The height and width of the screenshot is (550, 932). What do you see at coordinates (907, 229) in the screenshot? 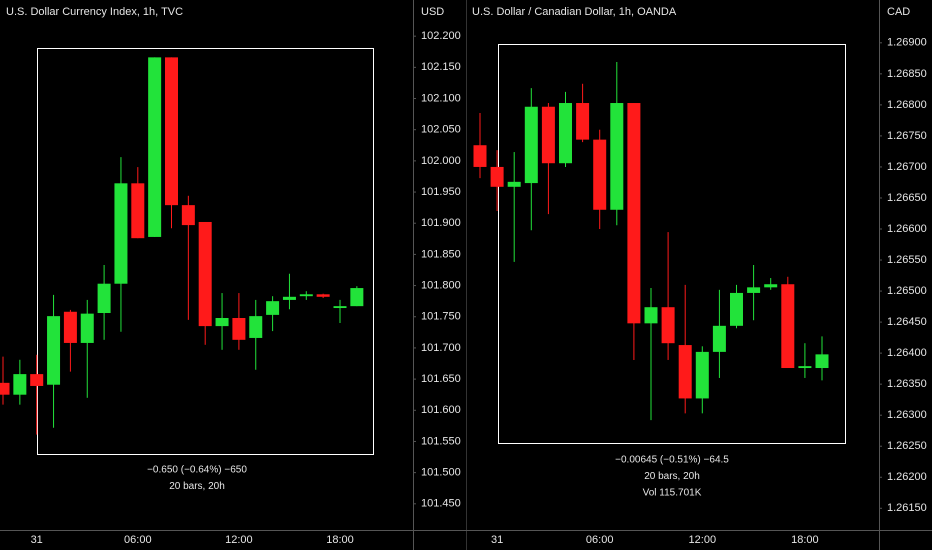
I see `y-tick-label: 1.26600` at bounding box center [907, 229].